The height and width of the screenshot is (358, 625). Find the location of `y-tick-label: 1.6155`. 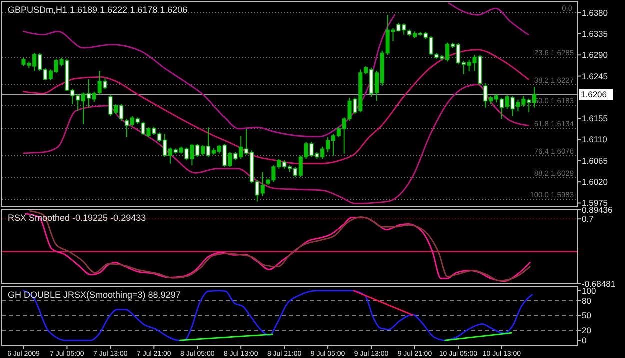

y-tick-label: 1.6155 is located at coordinates (595, 119).